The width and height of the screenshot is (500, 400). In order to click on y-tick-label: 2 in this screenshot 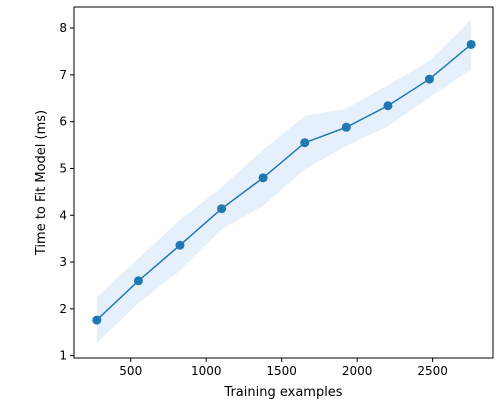, I will do `click(63, 309)`.